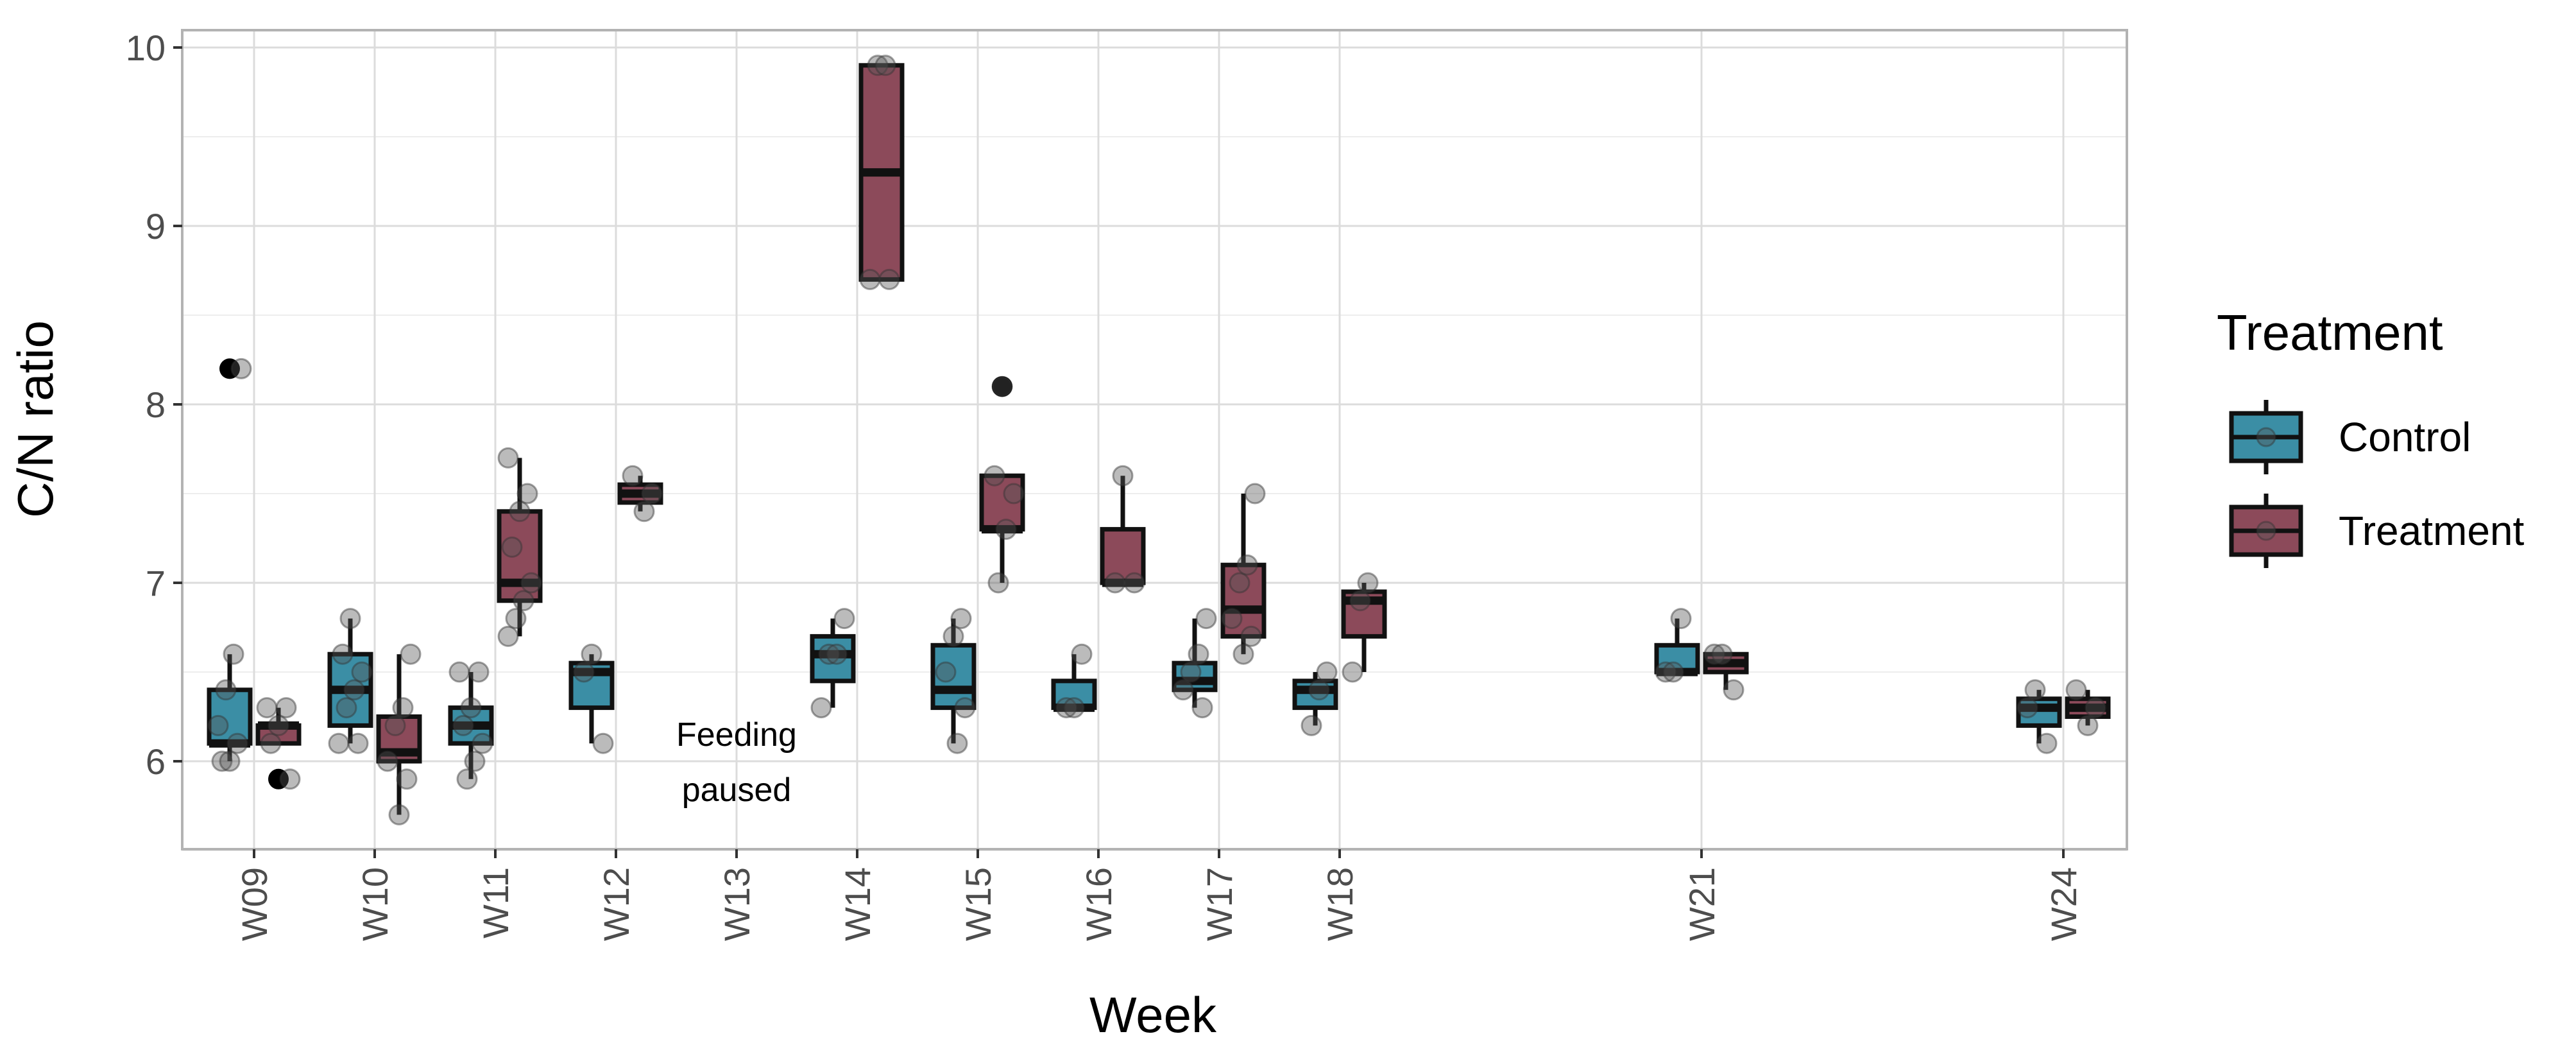 The image size is (2576, 1061). I want to click on x-tick-label: W14, so click(857, 904).